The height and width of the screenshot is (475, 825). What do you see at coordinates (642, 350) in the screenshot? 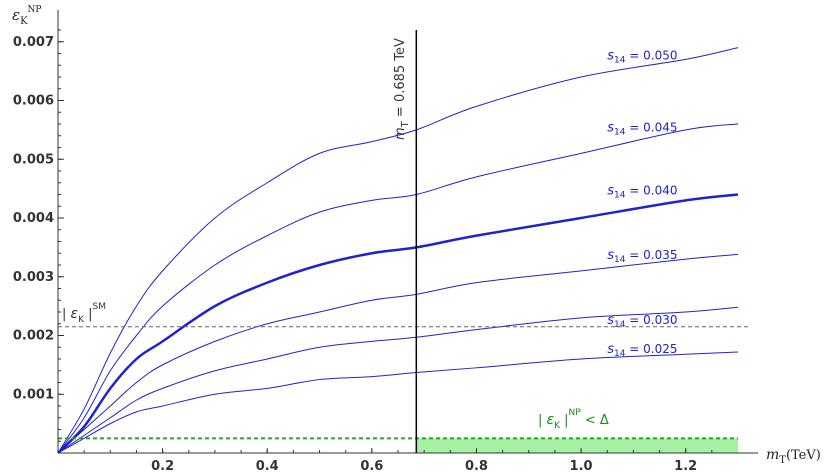
I see `curve-label-5: s14 = 0.025` at bounding box center [642, 350].